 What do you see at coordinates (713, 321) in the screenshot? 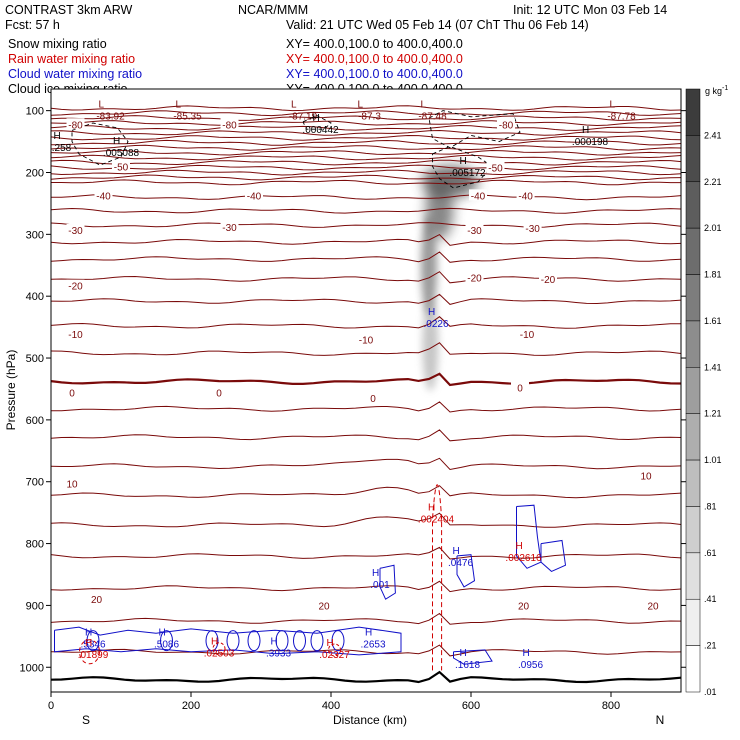
I see `colorbar-label: 1.61` at bounding box center [713, 321].